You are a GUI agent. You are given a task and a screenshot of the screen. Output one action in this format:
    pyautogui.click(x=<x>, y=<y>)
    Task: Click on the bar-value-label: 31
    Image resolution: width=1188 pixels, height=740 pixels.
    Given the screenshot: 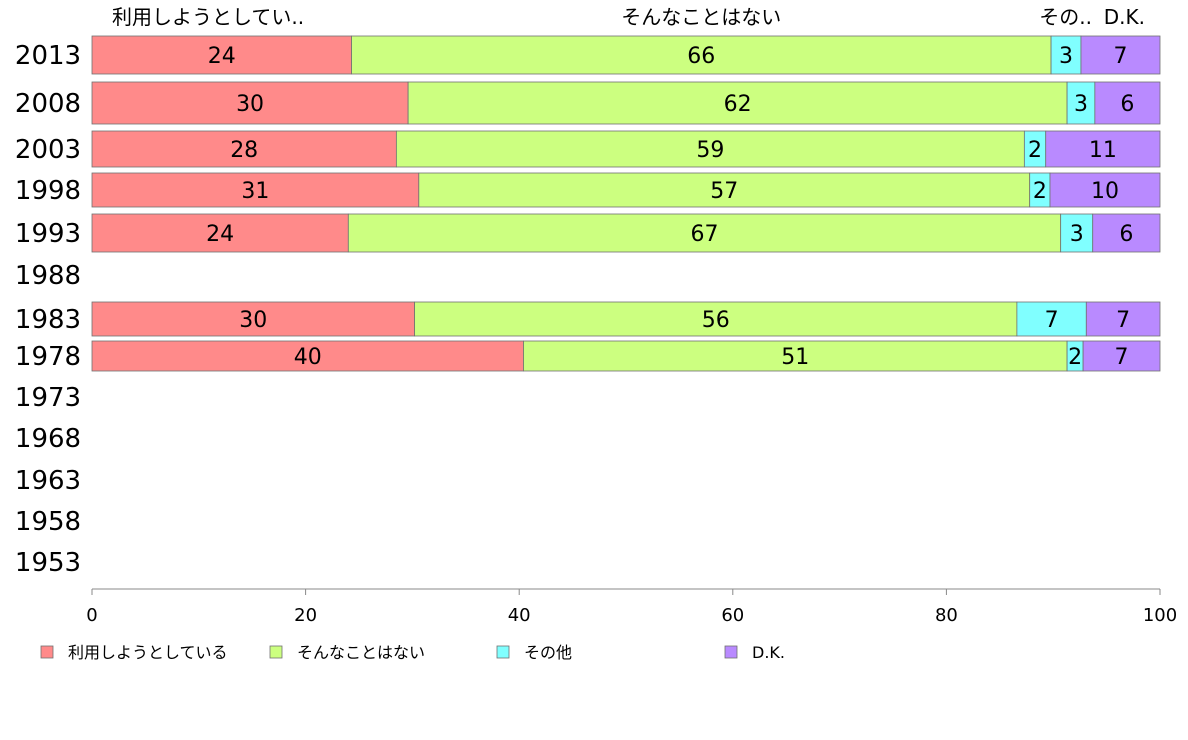 What is the action you would take?
    pyautogui.click(x=255, y=191)
    